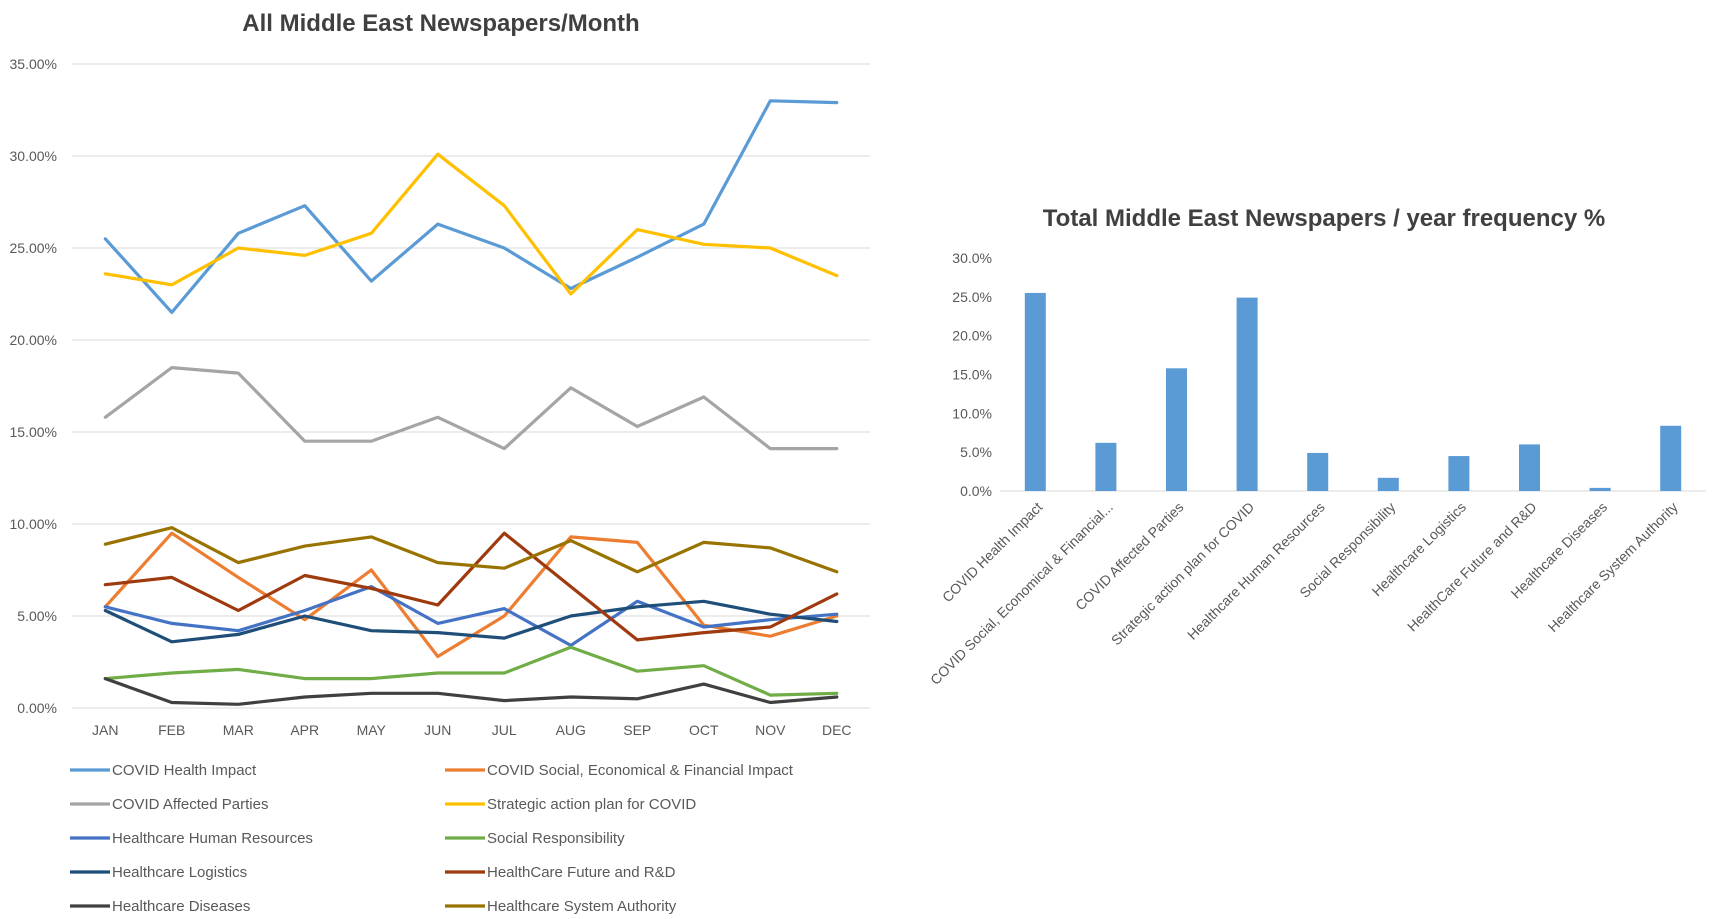  I want to click on x-tick-label: OCT, so click(704, 730).